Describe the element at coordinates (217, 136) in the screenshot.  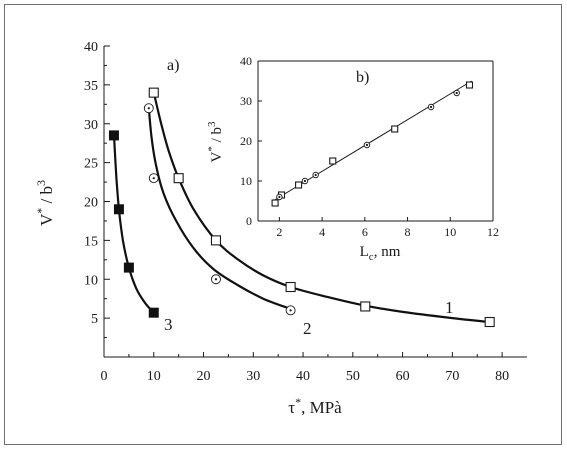
I see `inset-y-title-mid: / b` at that location.